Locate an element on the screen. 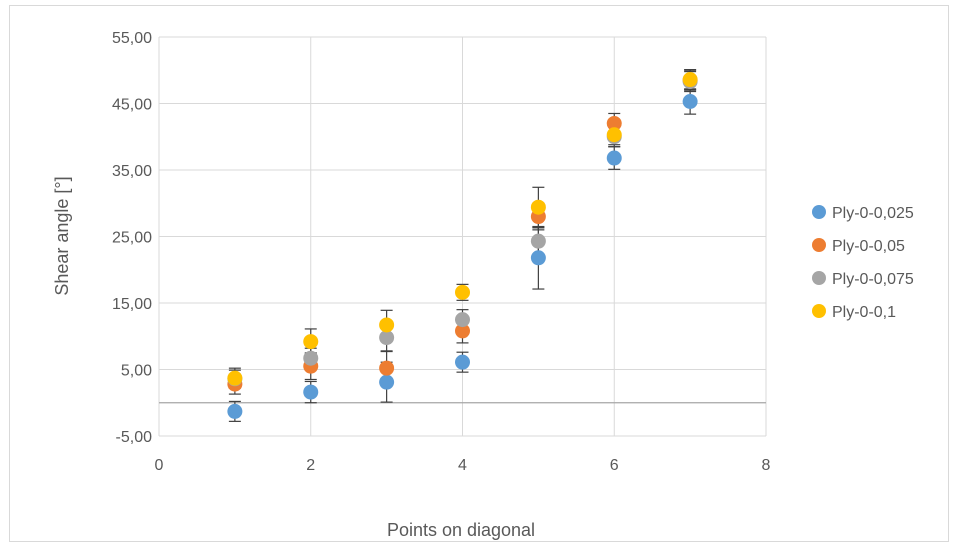  y-tick-label: 55,00 is located at coordinates (132, 38).